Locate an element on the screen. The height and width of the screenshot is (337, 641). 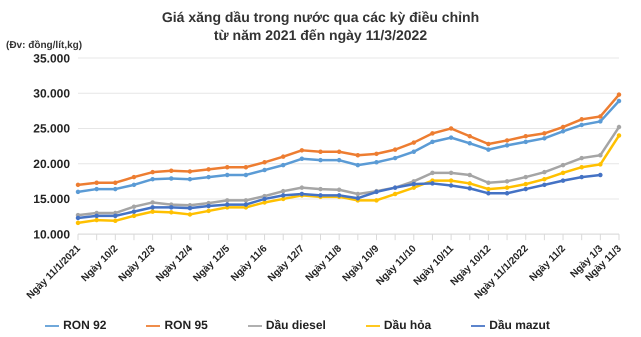
y-tick-label: 35.000 is located at coordinates (51, 58).